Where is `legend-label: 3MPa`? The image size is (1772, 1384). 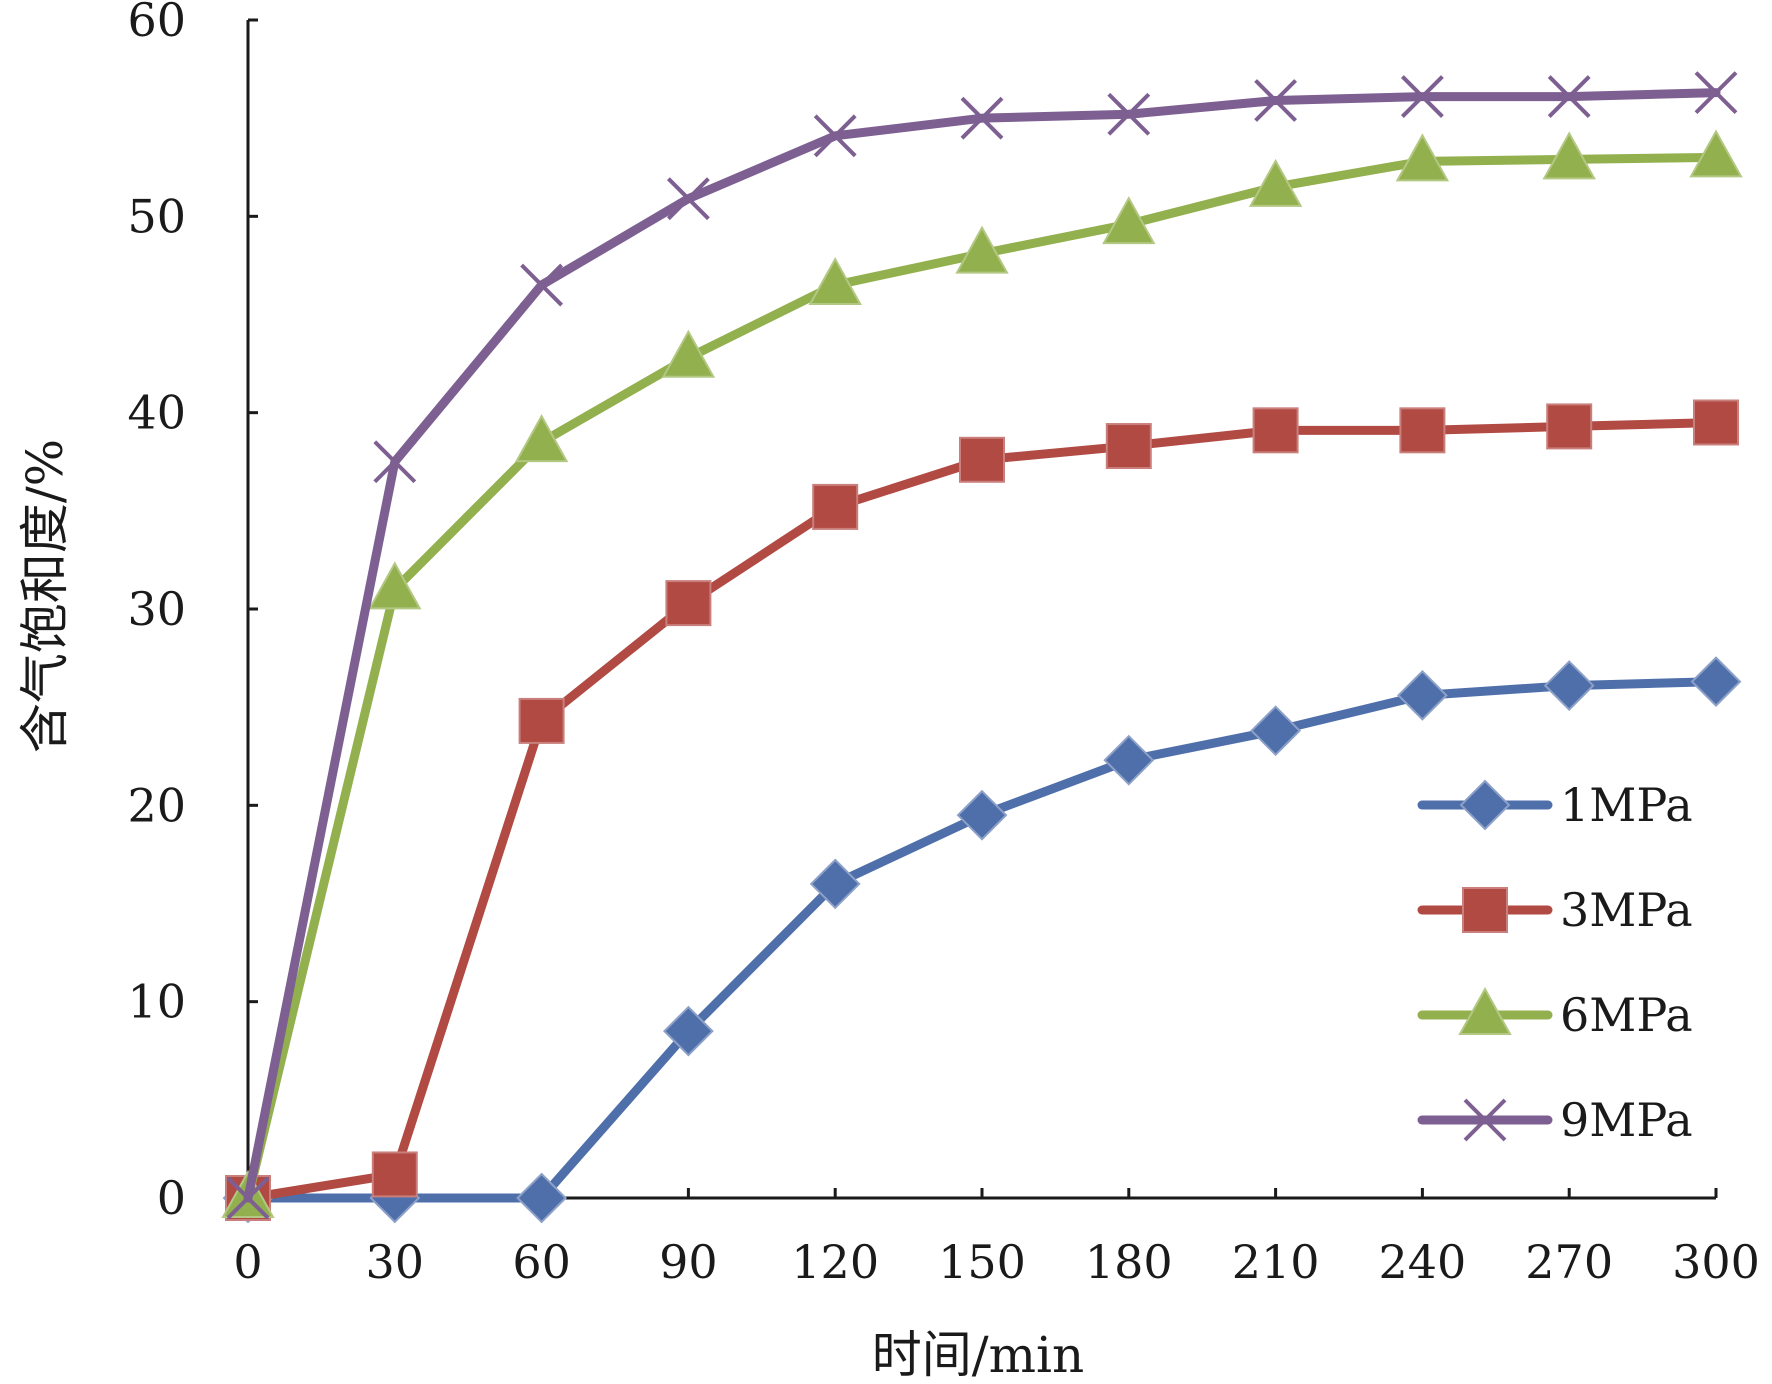
legend-label: 3MPa is located at coordinates (1626, 910).